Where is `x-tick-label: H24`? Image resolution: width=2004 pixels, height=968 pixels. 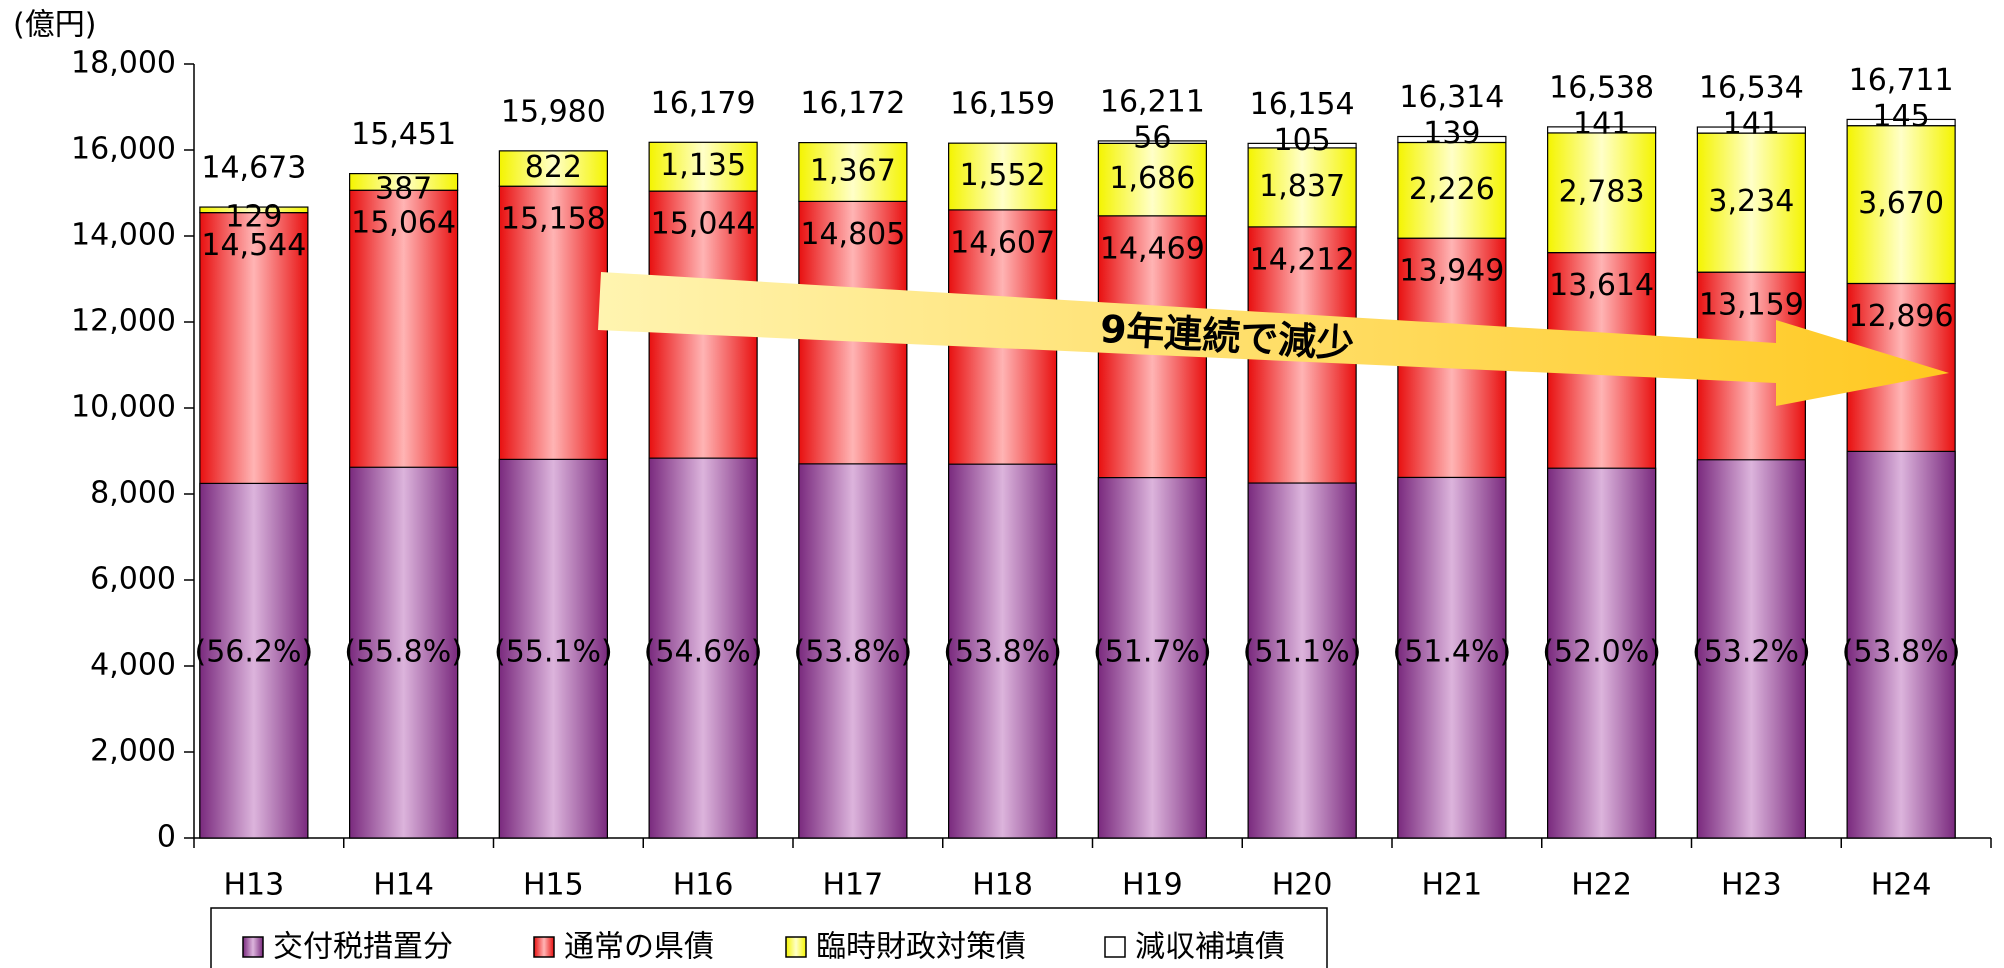 x-tick-label: H24 is located at coordinates (1901, 885).